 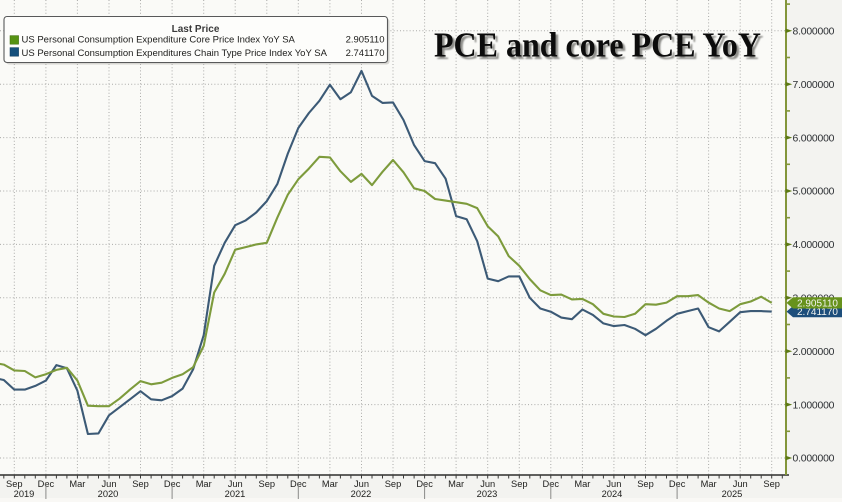 I want to click on svg-text: 5.000000, so click(x=814, y=192).